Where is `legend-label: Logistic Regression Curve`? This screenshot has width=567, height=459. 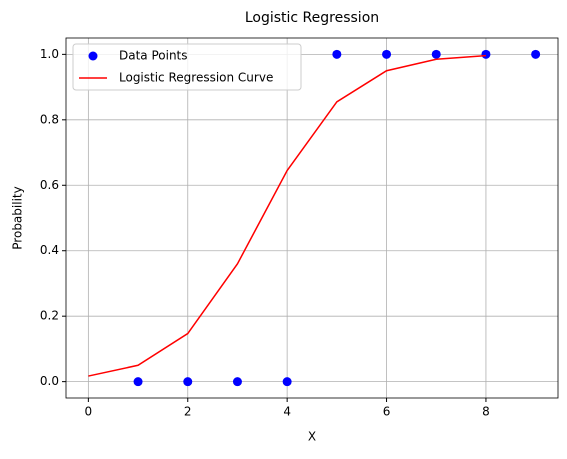 legend-label: Logistic Regression Curve is located at coordinates (196, 78).